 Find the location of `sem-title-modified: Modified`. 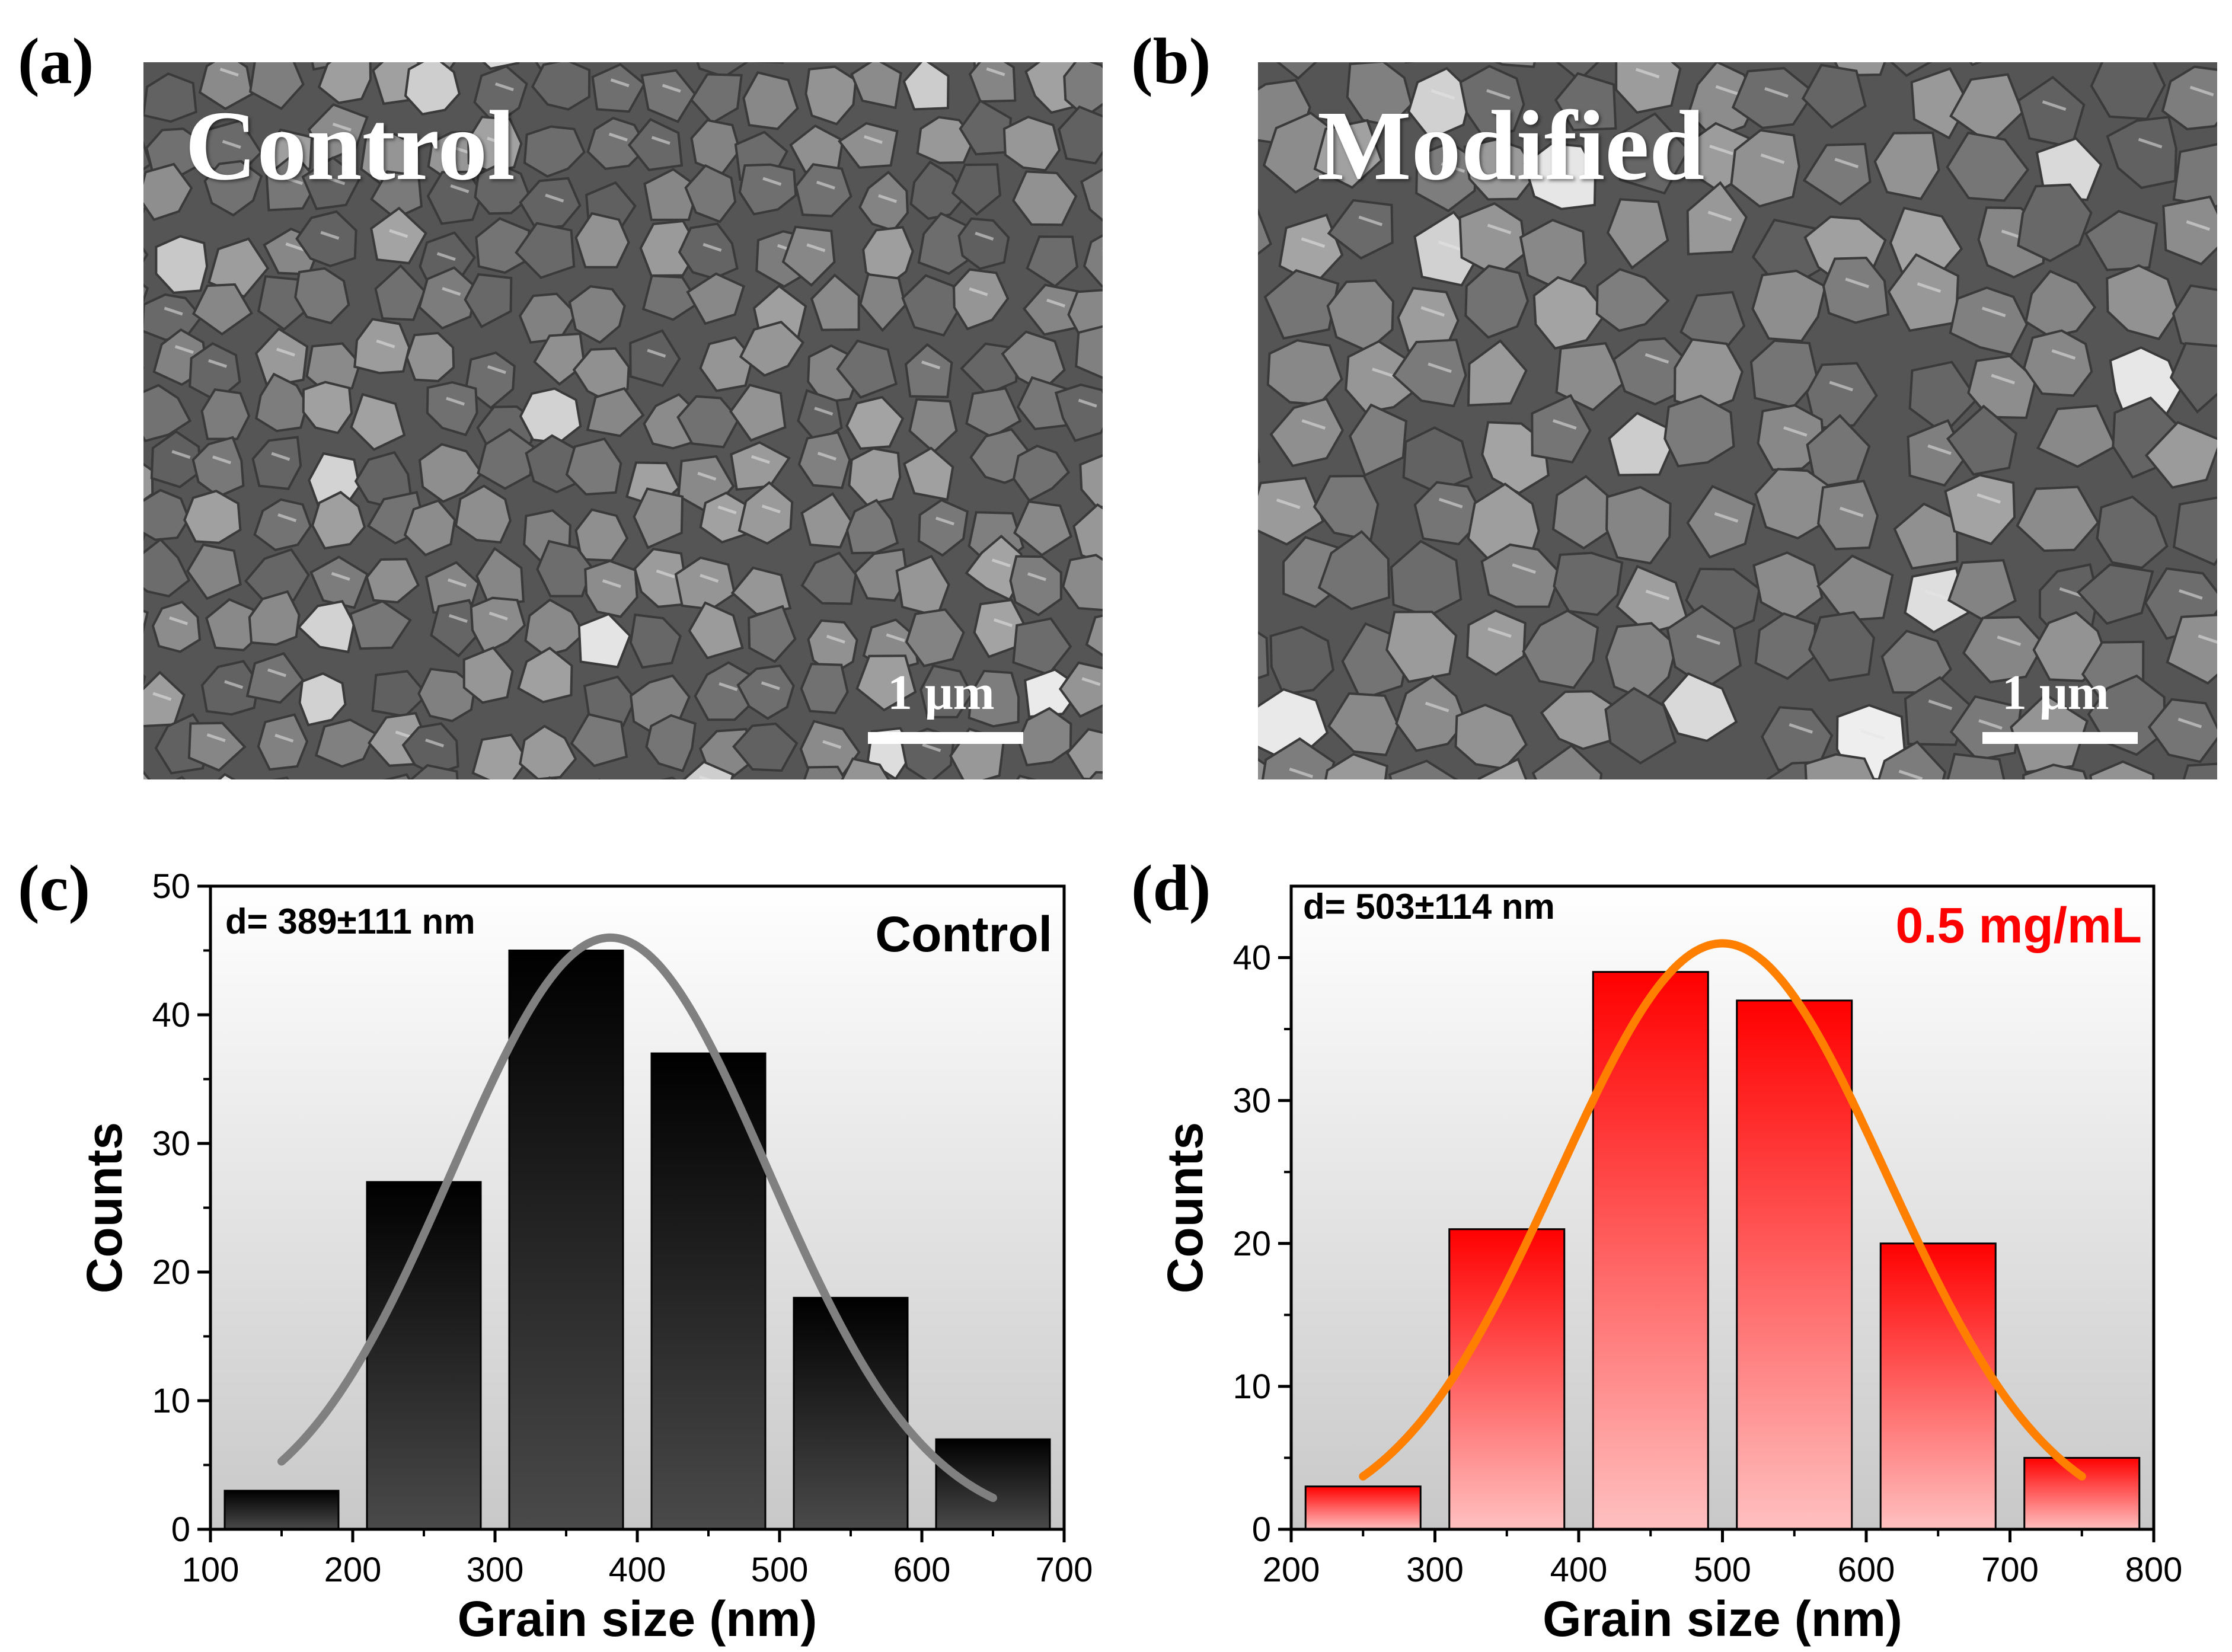

sem-title-modified: Modified is located at coordinates (1511, 146).